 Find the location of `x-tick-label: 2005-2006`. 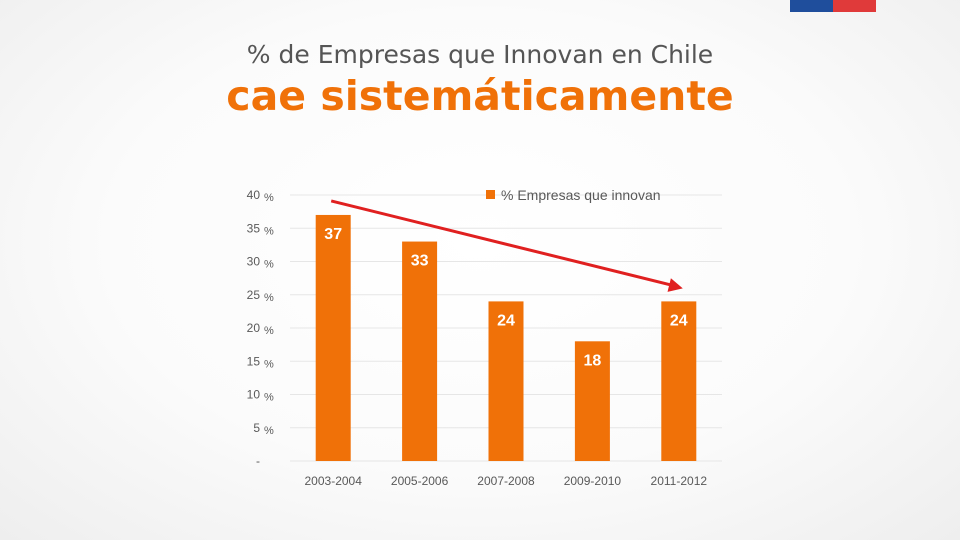

x-tick-label: 2005-2006 is located at coordinates (420, 481).